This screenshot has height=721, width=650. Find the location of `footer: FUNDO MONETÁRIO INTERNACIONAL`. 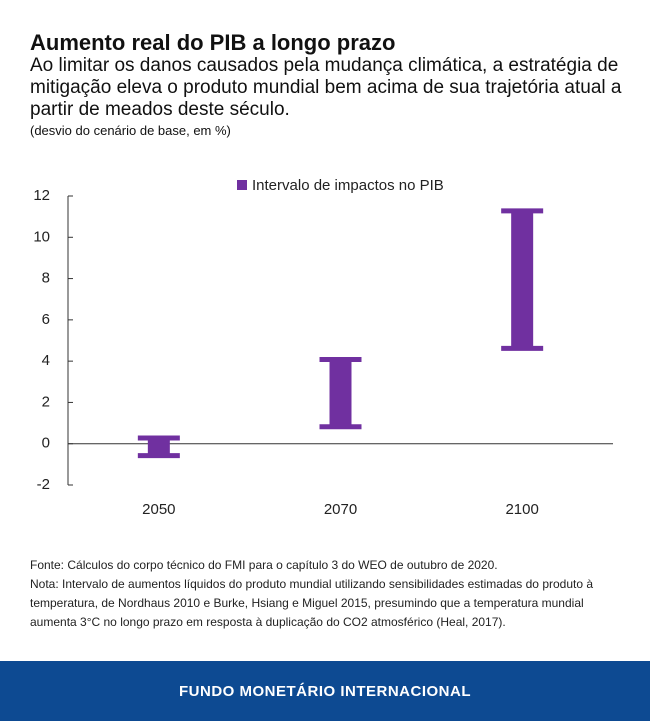

footer: FUNDO MONETÁRIO INTERNACIONAL is located at coordinates (325, 691).